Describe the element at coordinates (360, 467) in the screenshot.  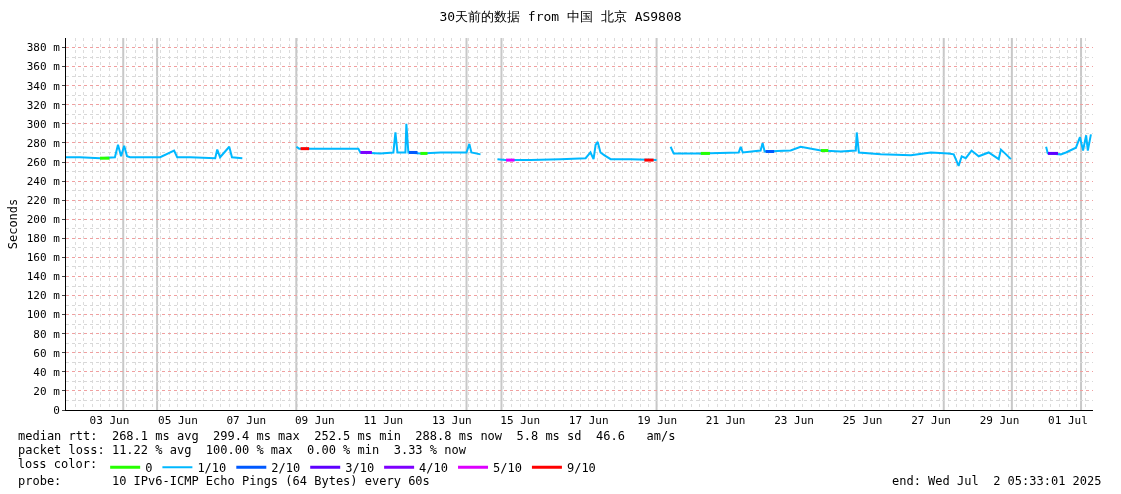
I see `legend-label: 3/10` at that location.